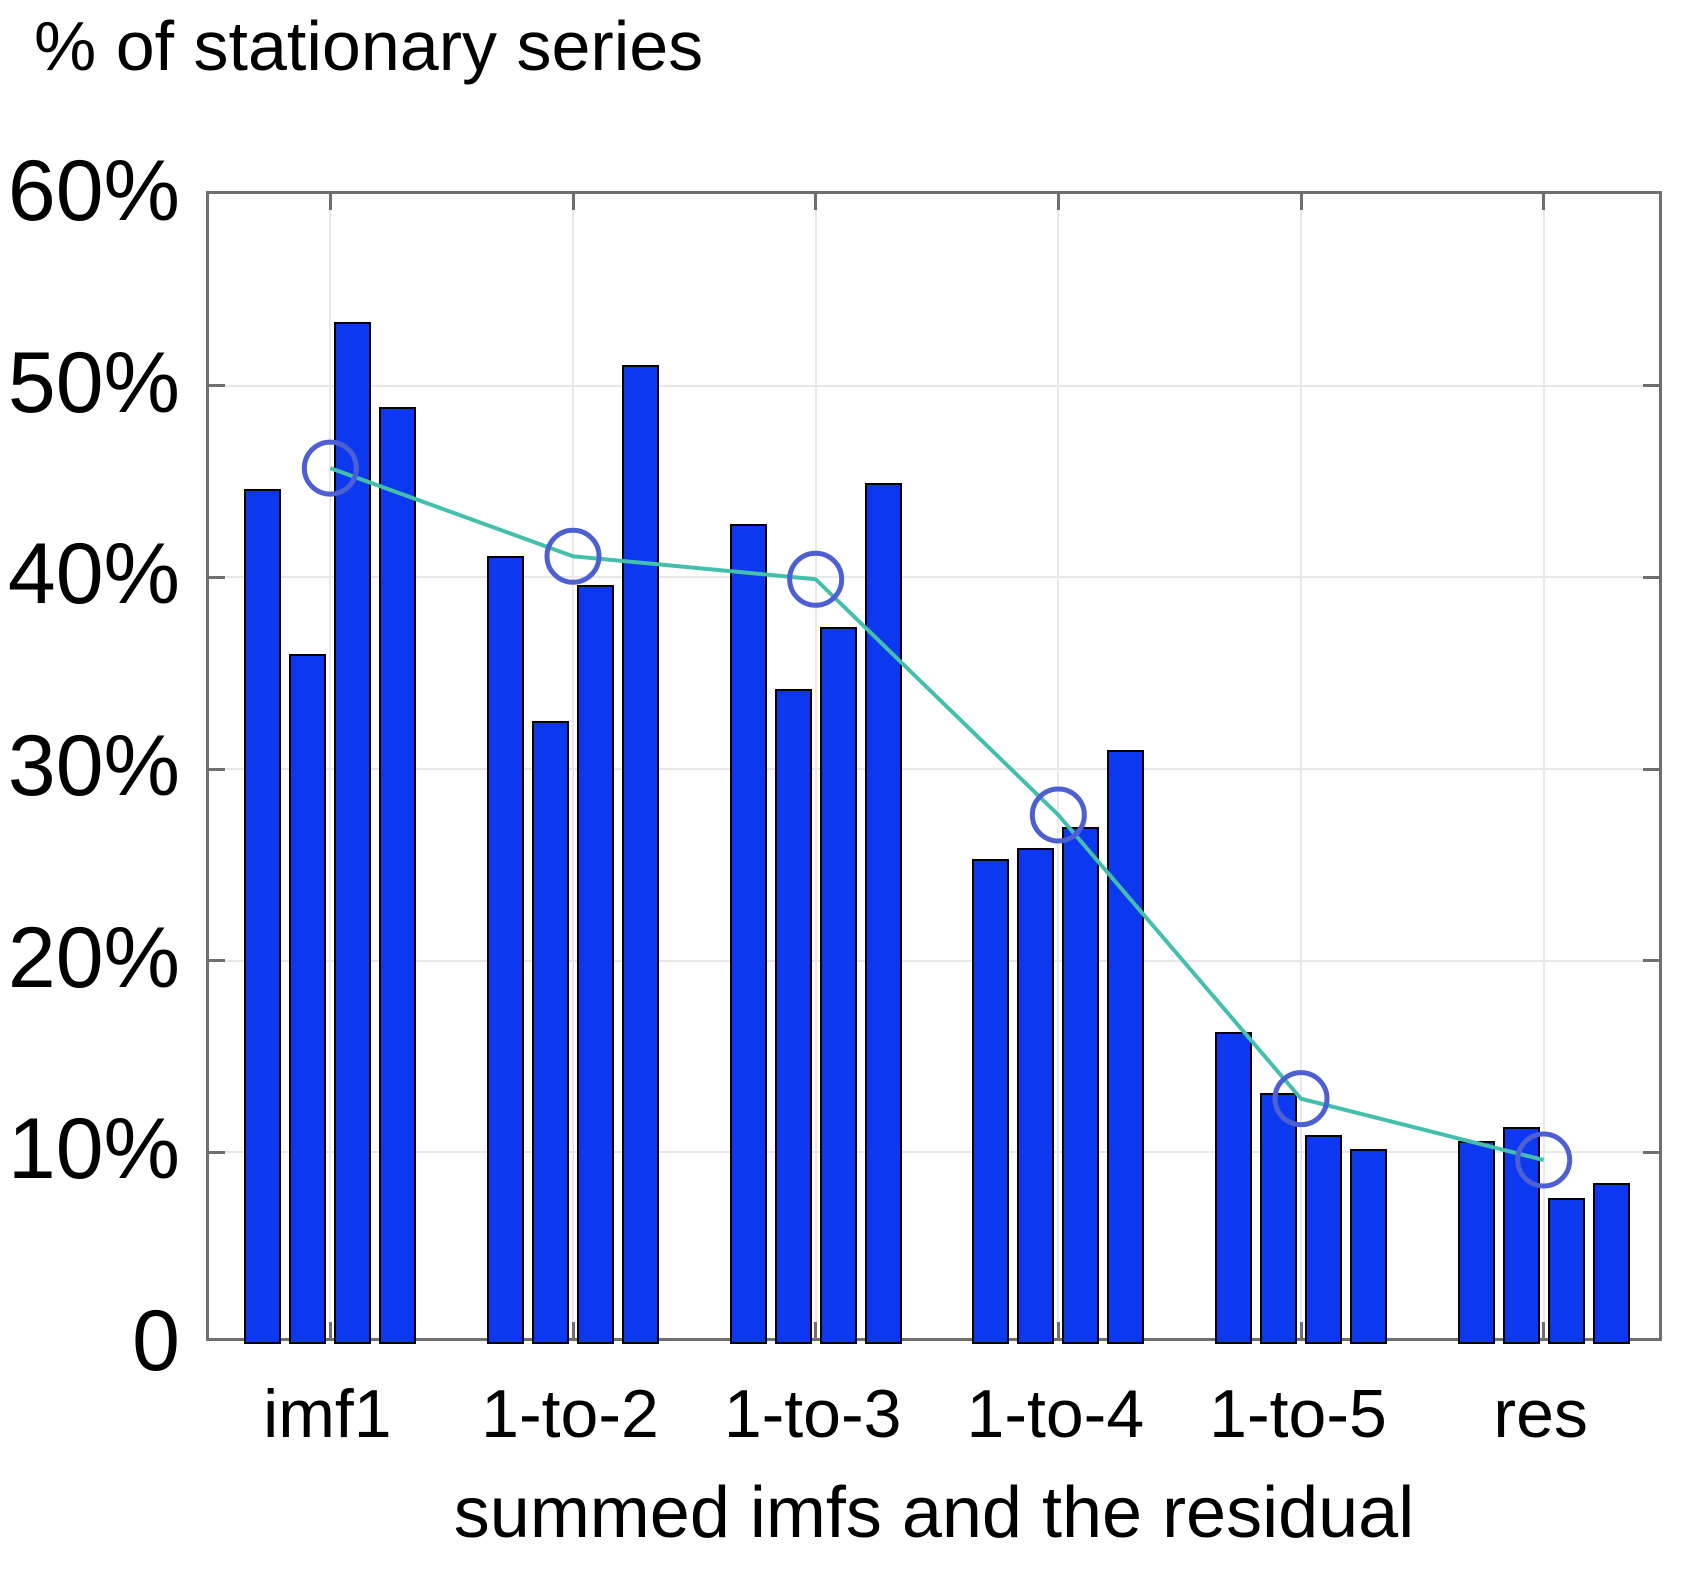 Image resolution: width=1687 pixels, height=1573 pixels. I want to click on x-tick-bottom-imf1, so click(330, 1330).